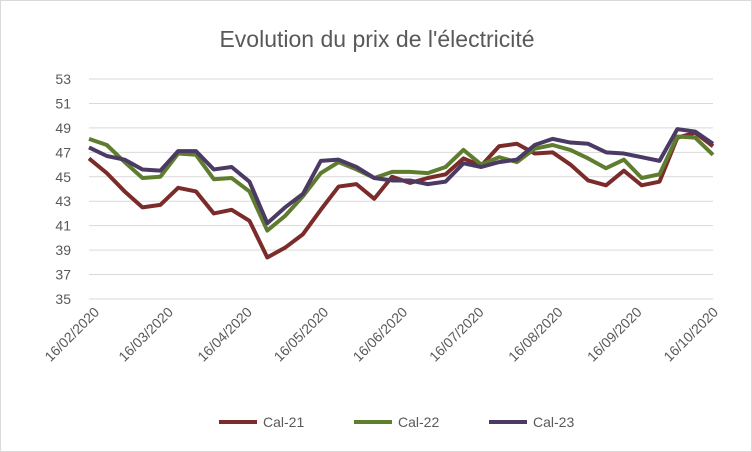 This screenshot has height=452, width=752. What do you see at coordinates (224, 334) in the screenshot?
I see `x-tick-label: 16/04/2020` at bounding box center [224, 334].